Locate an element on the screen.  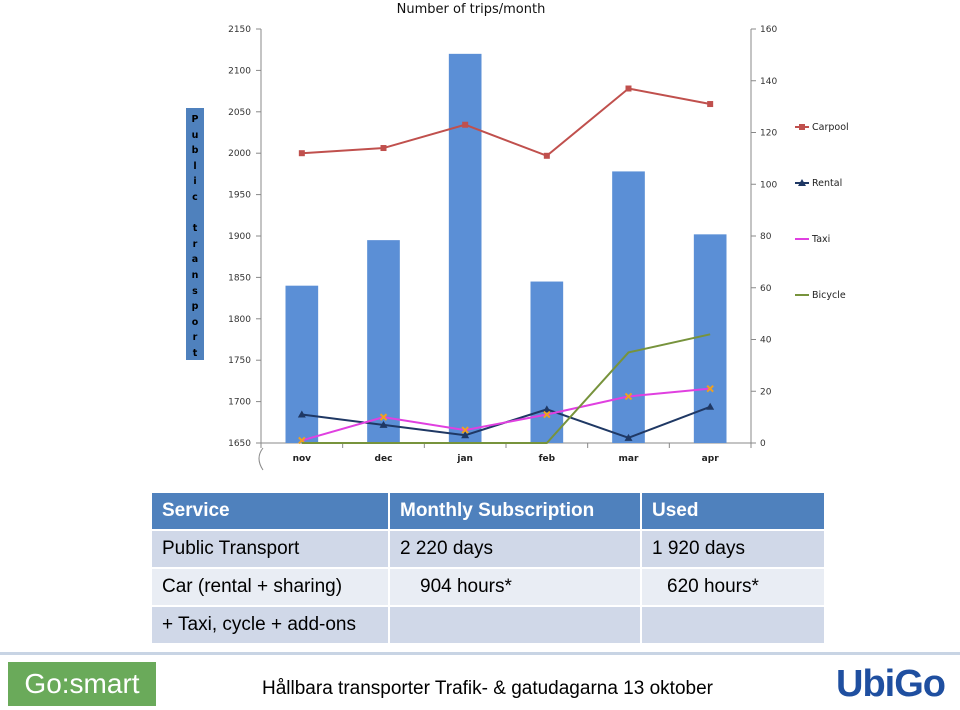
table-cell: Car (rental + sharing) is located at coordinates (270, 587).